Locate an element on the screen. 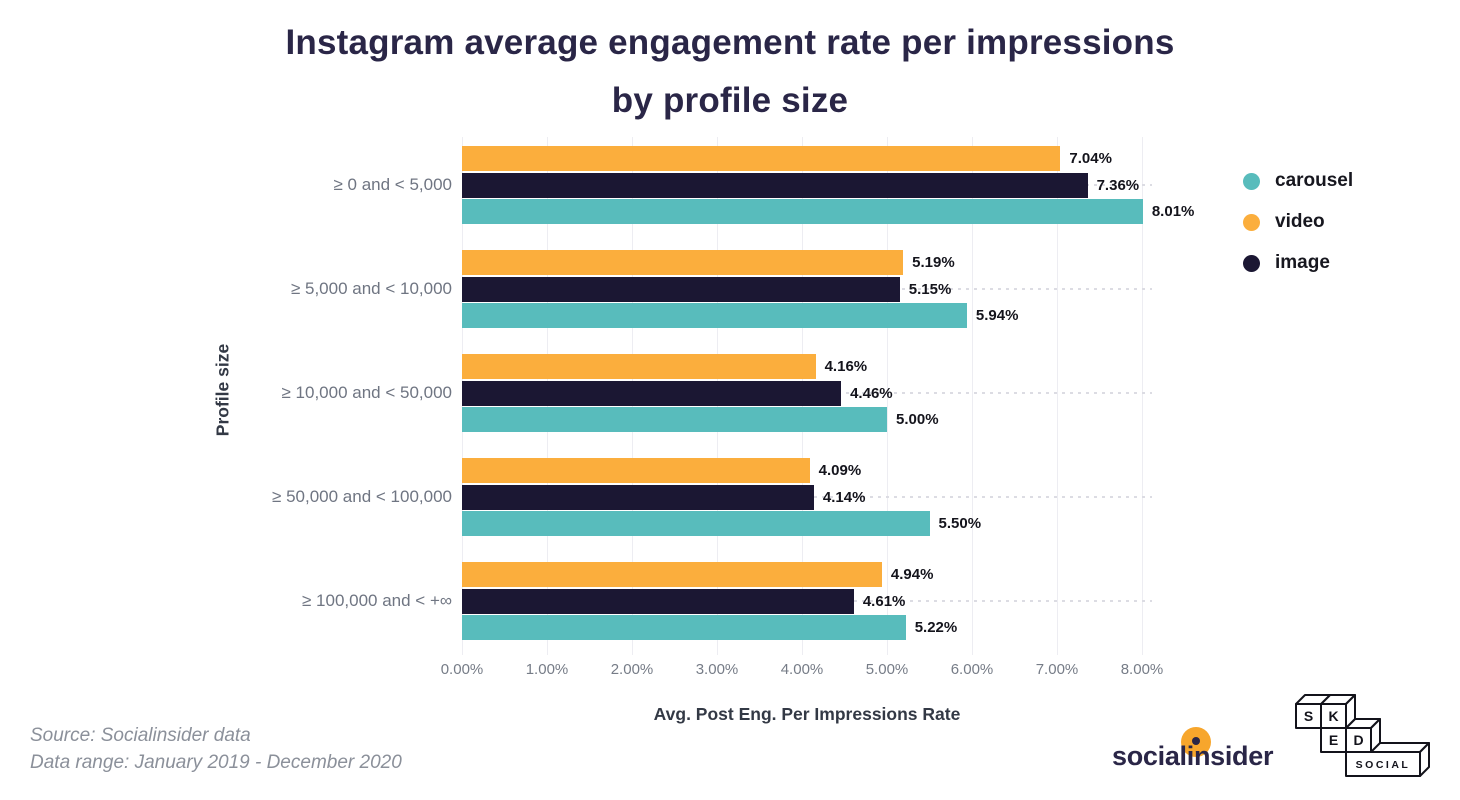 The height and width of the screenshot is (800, 1460). bar-value-label: 4.09% is located at coordinates (840, 470).